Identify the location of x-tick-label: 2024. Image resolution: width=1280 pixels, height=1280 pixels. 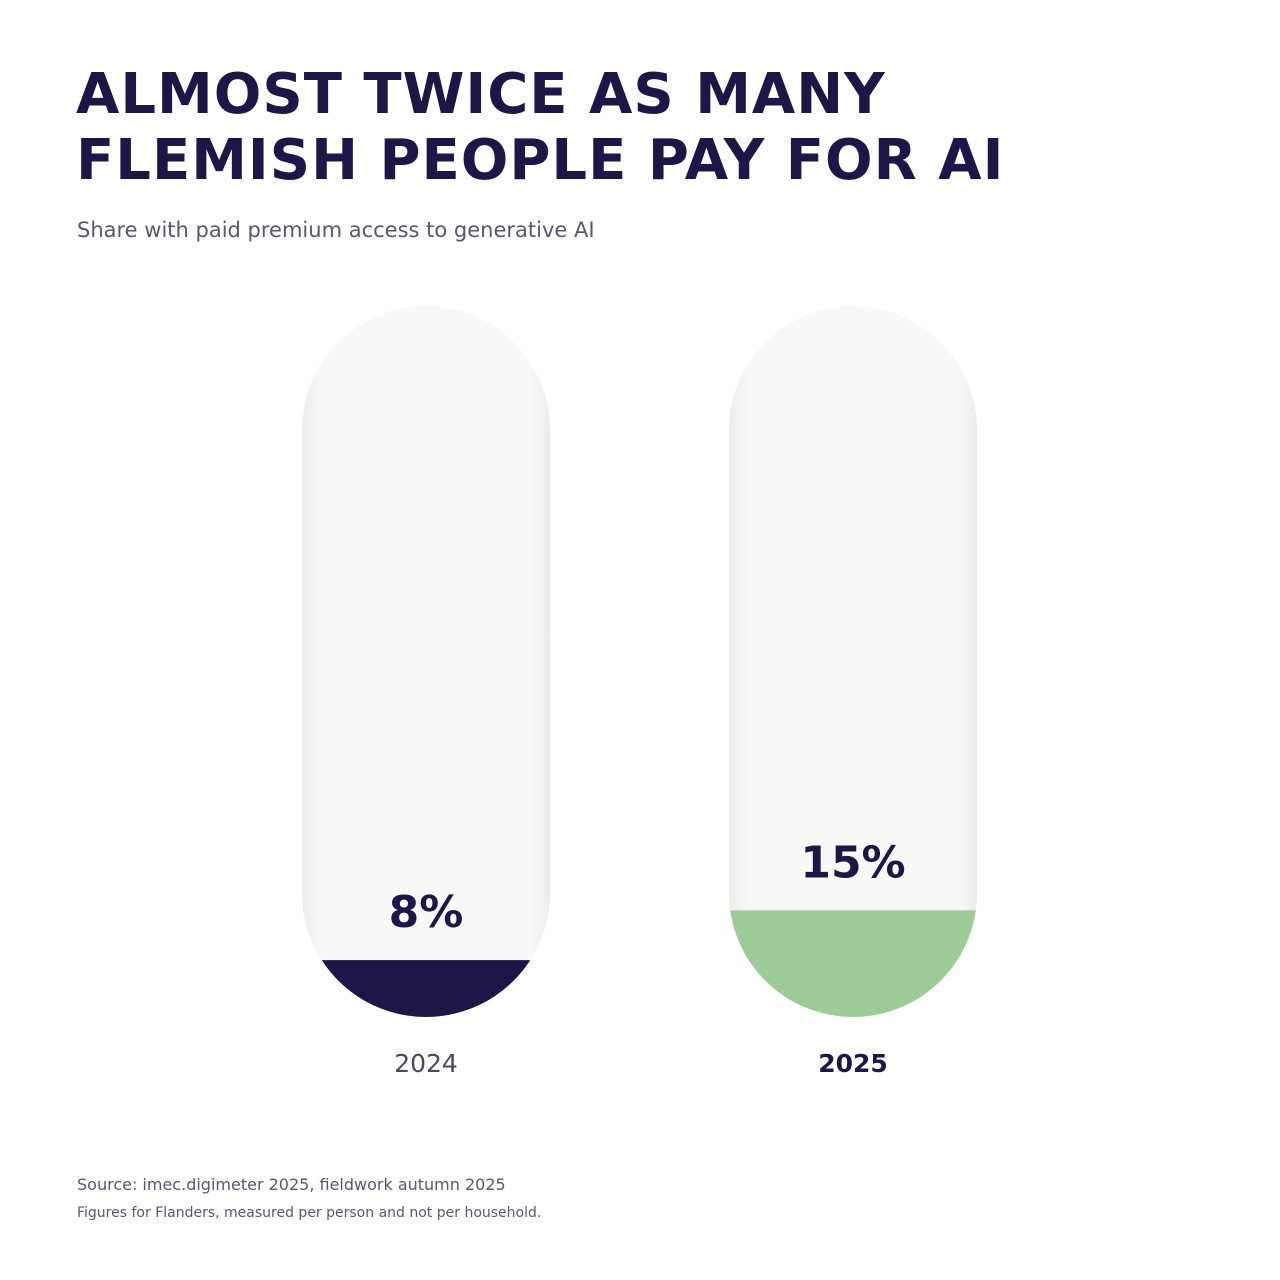
(426, 1063).